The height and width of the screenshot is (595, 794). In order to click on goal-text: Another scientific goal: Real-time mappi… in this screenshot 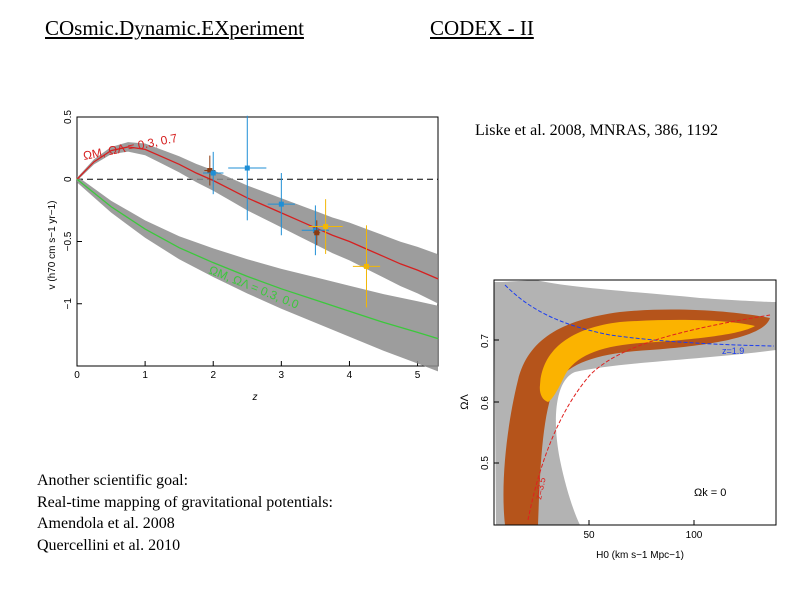, I will do `click(185, 513)`.